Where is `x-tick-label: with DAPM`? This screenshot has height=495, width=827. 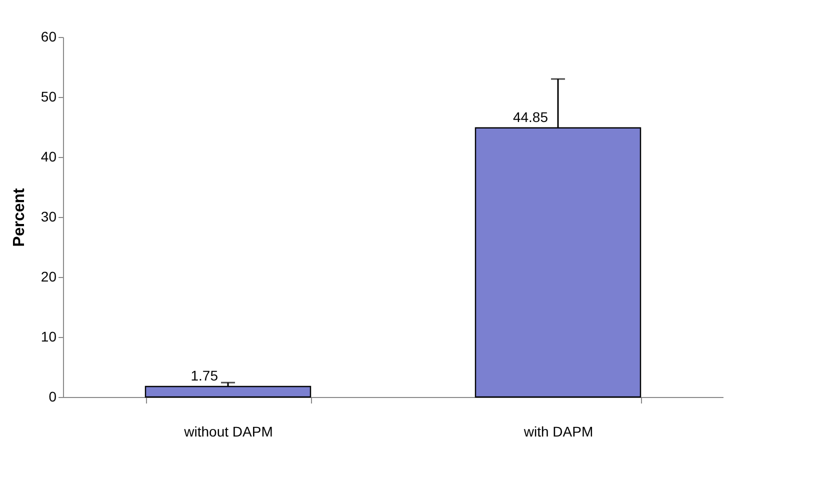
x-tick-label: with DAPM is located at coordinates (558, 432).